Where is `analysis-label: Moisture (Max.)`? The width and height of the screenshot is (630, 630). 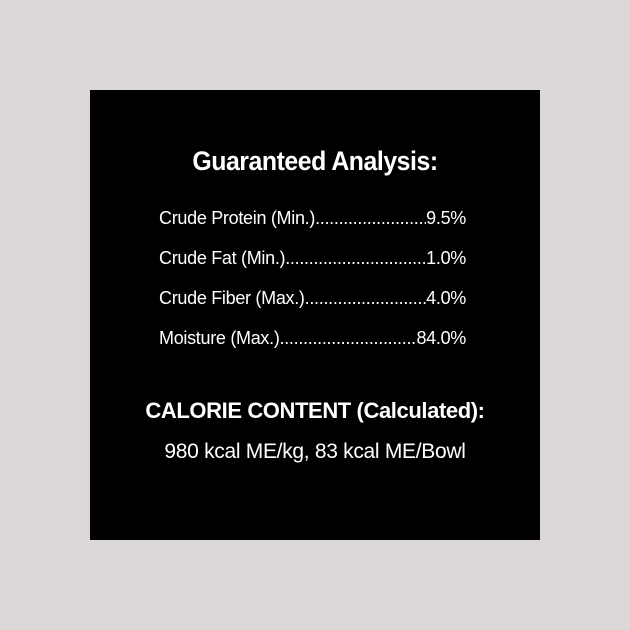
analysis-label: Moisture (Max.) is located at coordinates (219, 338).